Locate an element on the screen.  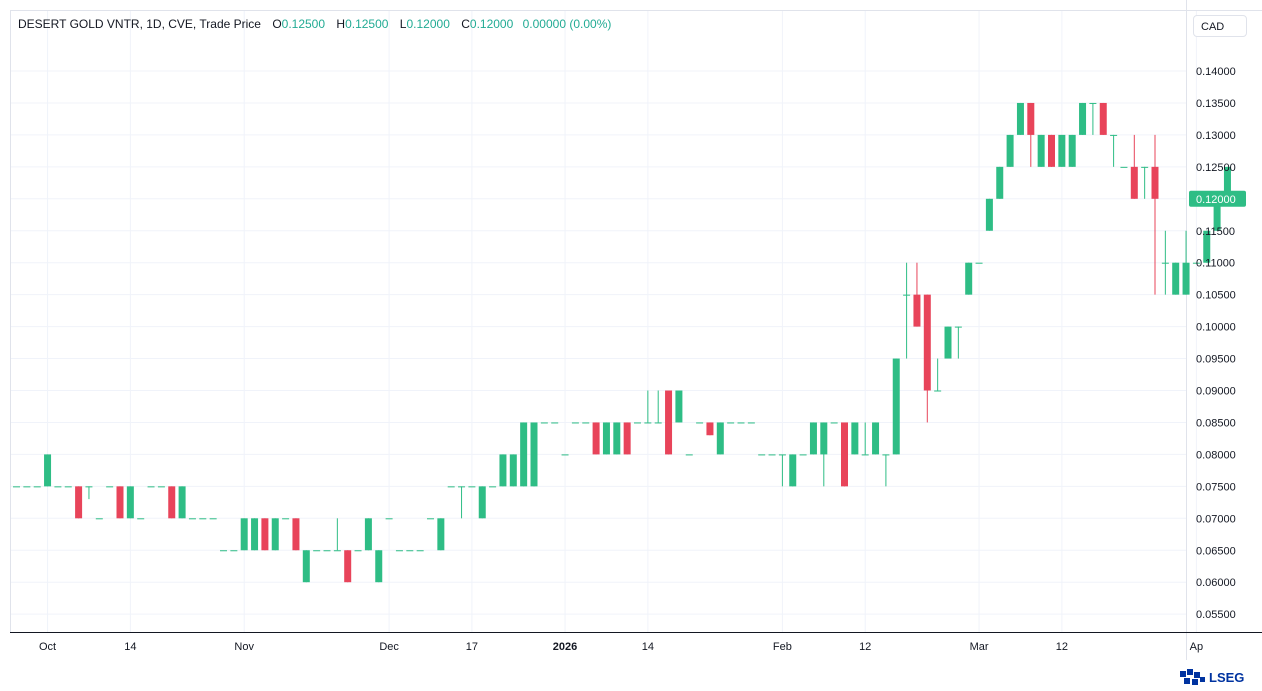
y-tick-label: 0.14000 is located at coordinates (1216, 72).